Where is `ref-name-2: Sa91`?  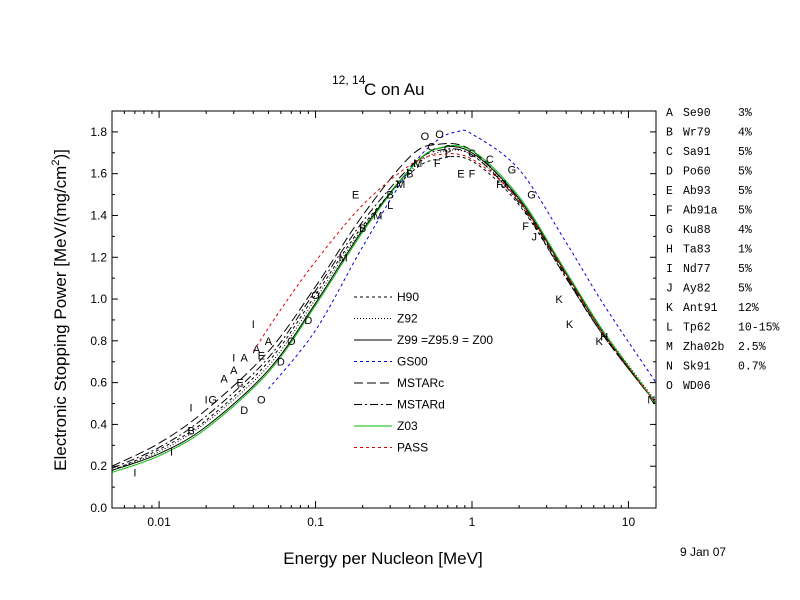 ref-name-2: Sa91 is located at coordinates (697, 152).